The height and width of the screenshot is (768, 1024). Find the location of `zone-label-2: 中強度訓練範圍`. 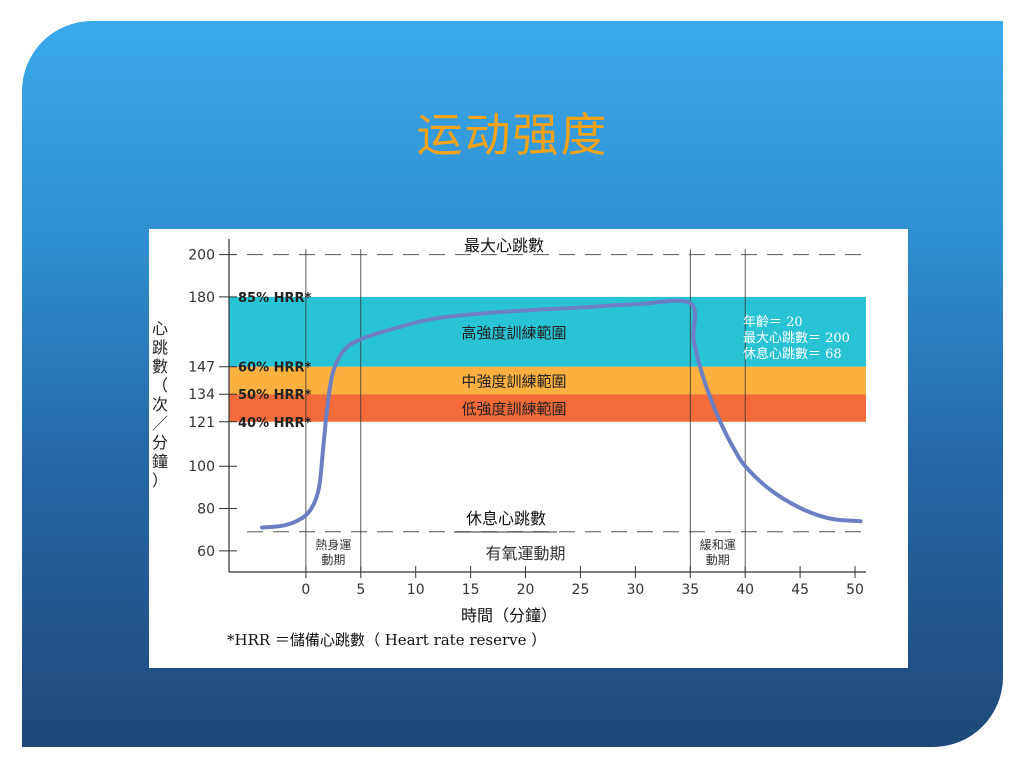

zone-label-2: 中強度訓練範圍 is located at coordinates (513, 381).